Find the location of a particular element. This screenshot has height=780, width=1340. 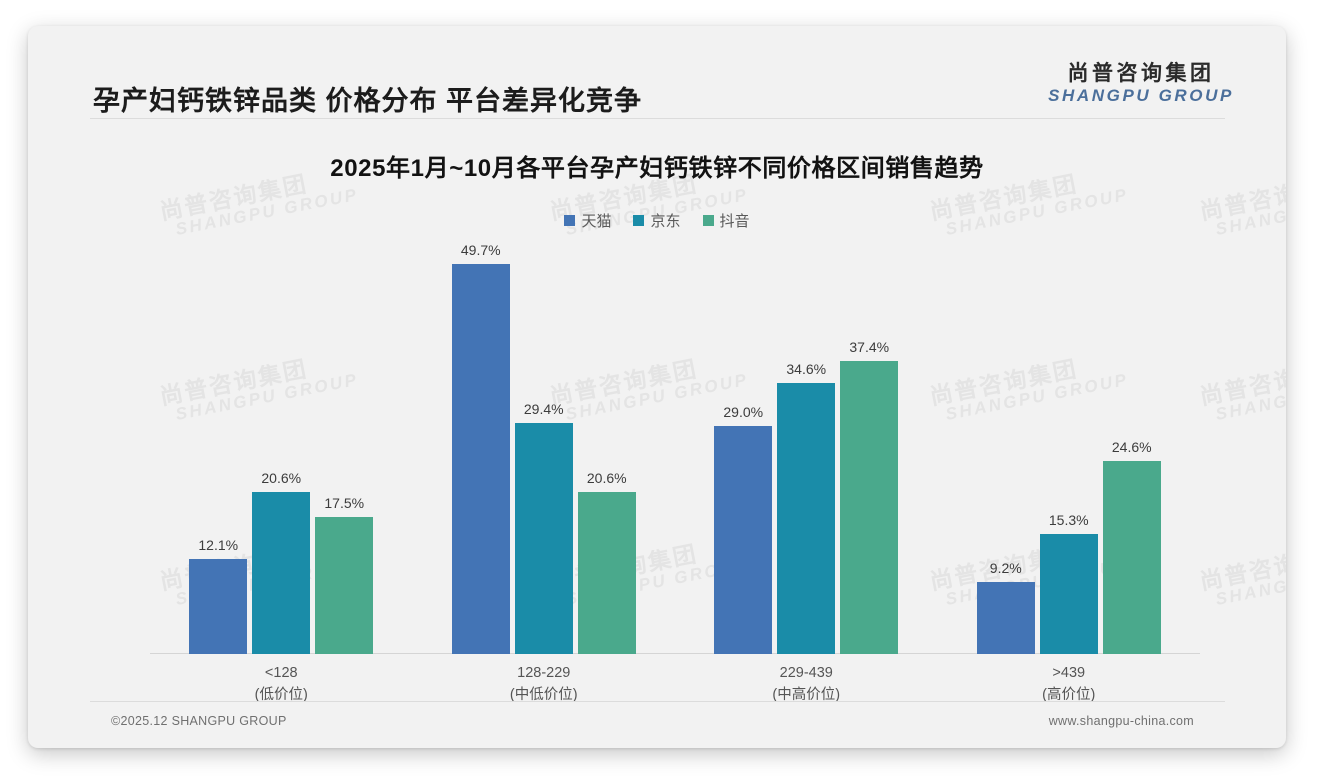

company-logo: 尚普咨询集团 SHANGPU GROUP is located at coordinates (1141, 84).